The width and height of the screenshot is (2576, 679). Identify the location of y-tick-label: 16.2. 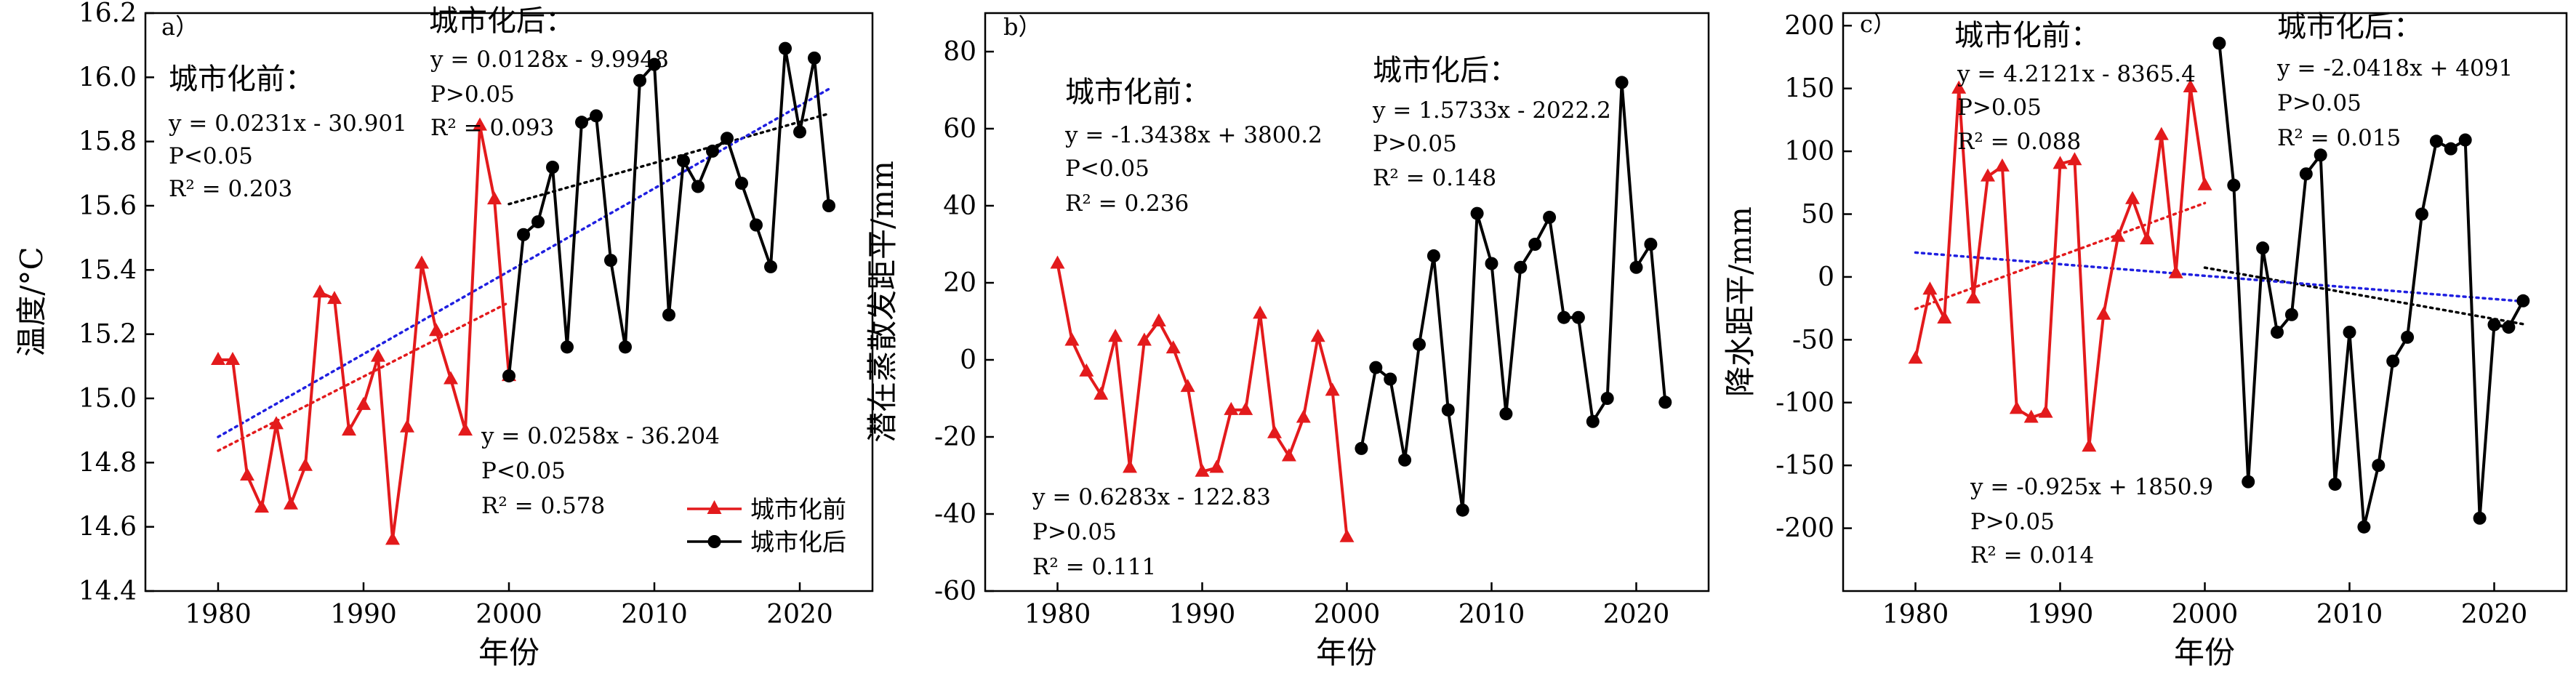
(108, 14).